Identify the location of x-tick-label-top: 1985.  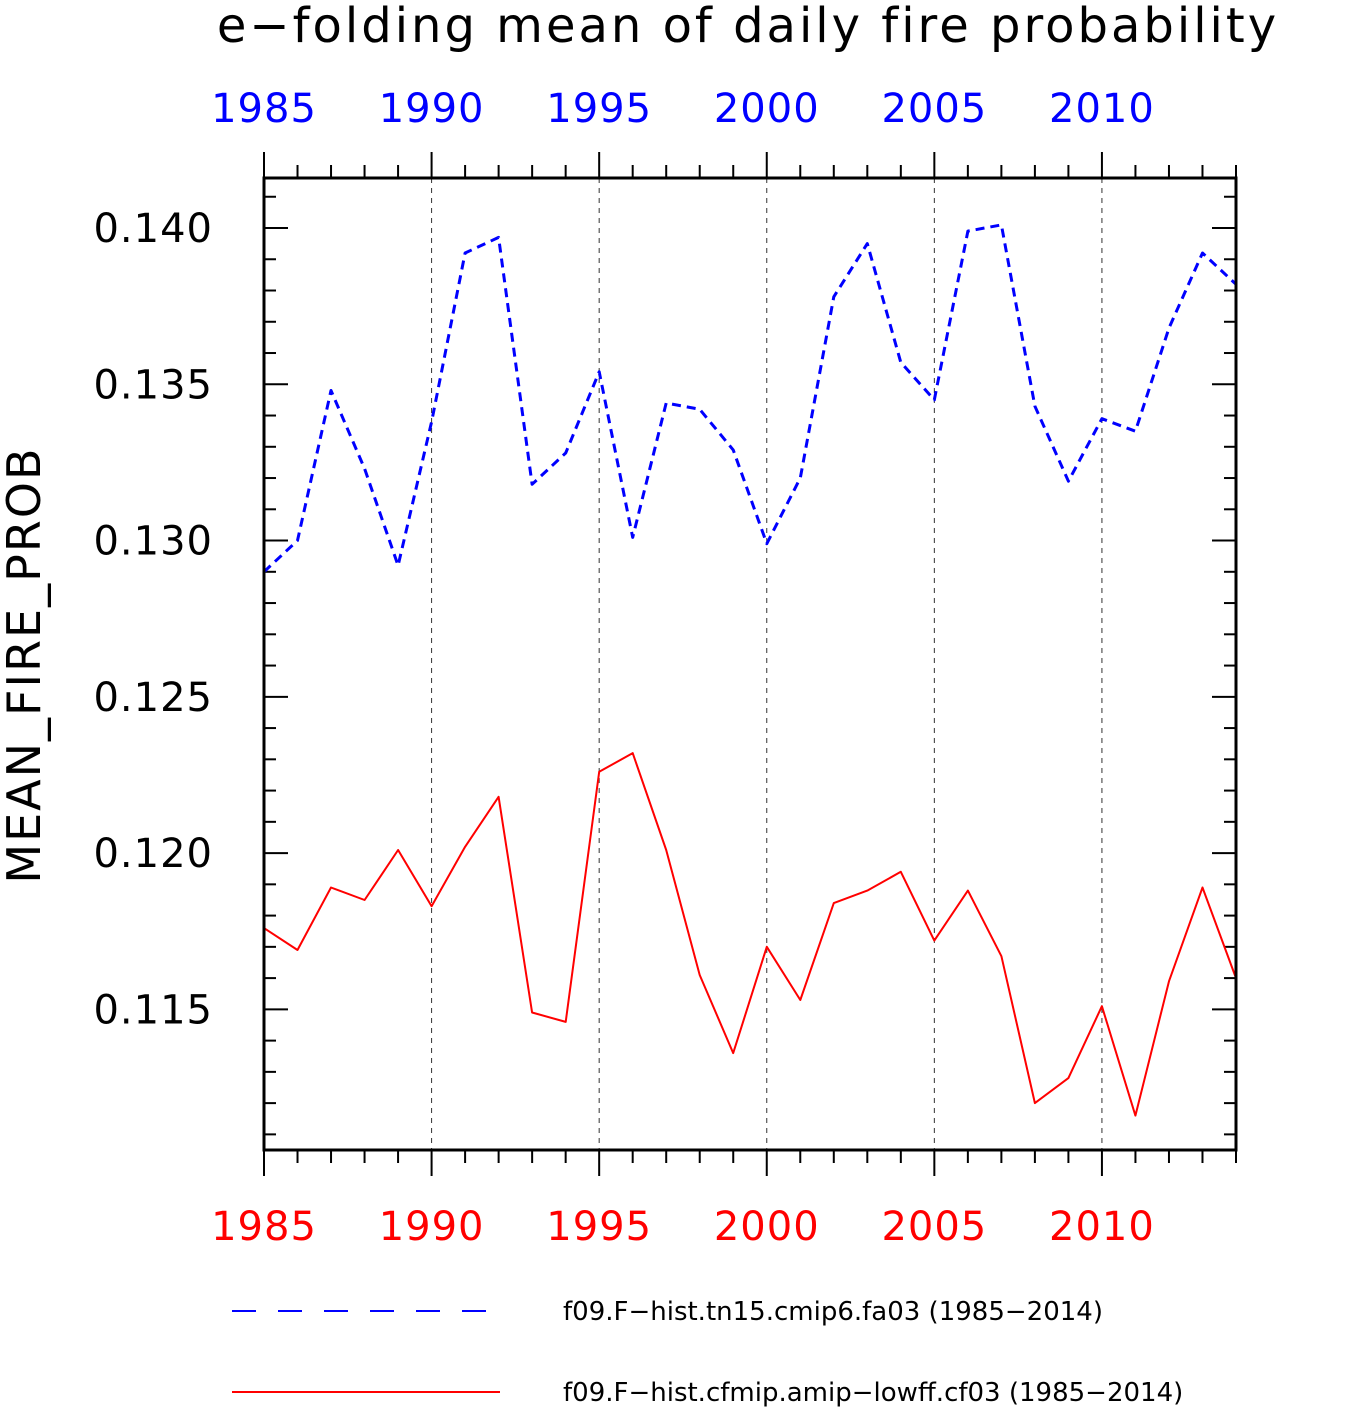
(264, 109).